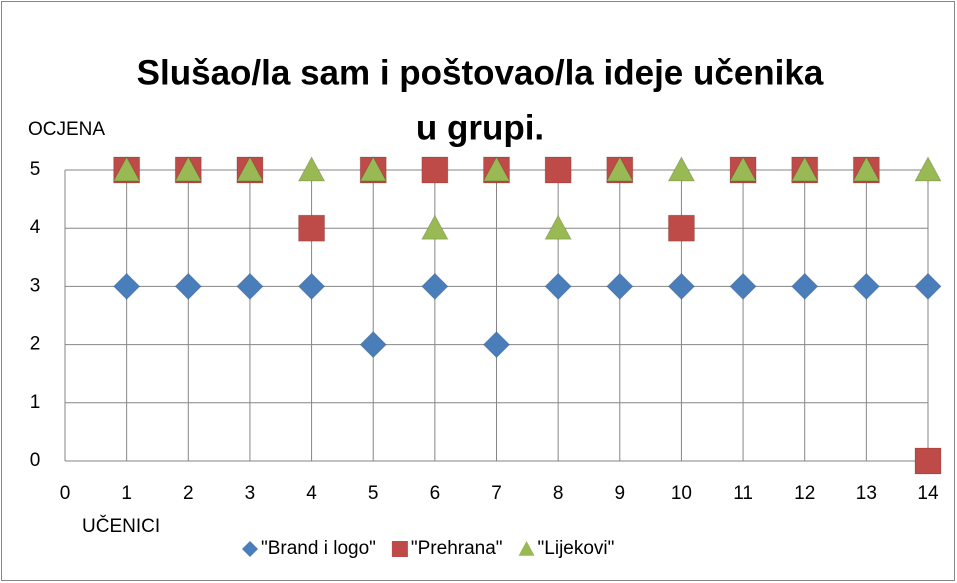  What do you see at coordinates (311, 493) in the screenshot?
I see `x-tick-label: 4` at bounding box center [311, 493].